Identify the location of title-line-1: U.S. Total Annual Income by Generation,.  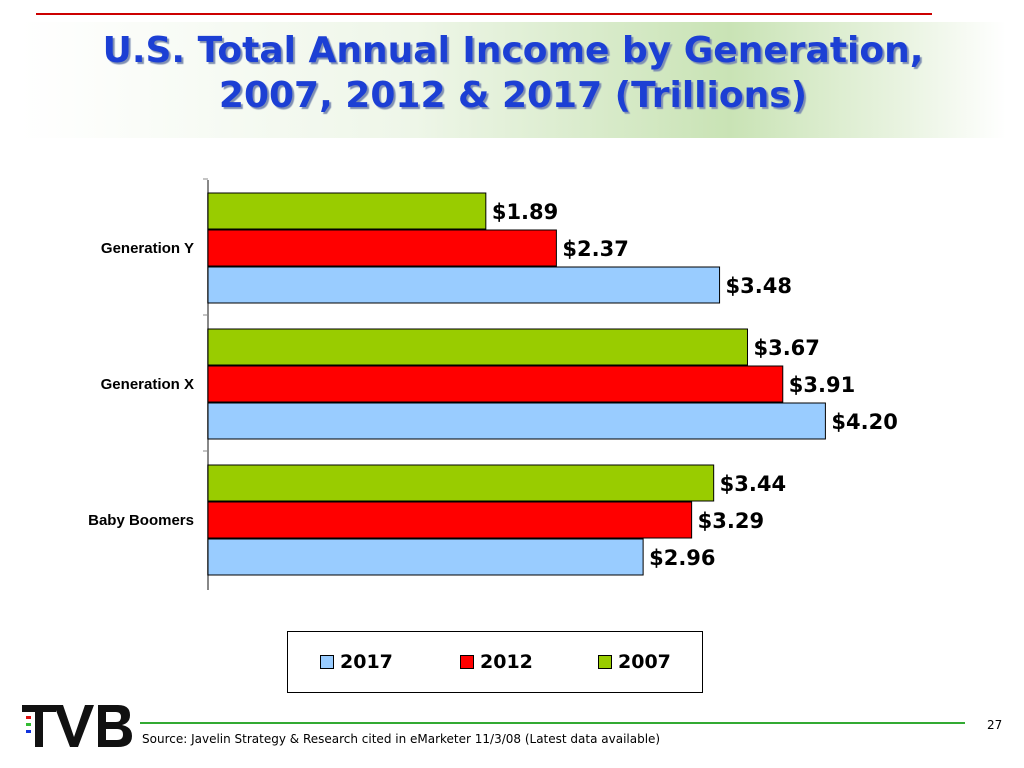
(513, 50).